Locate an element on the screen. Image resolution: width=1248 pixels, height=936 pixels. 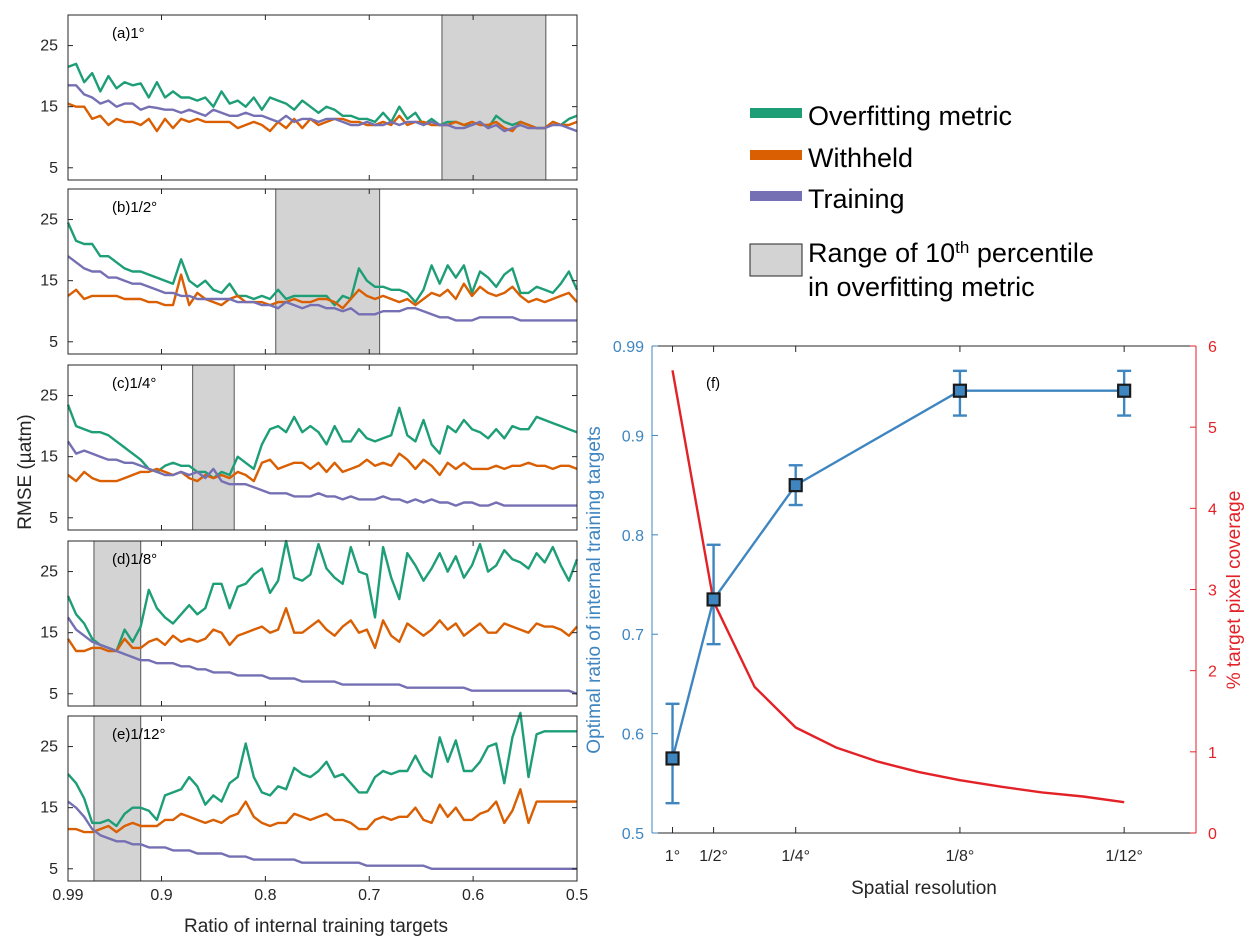
panel-3: 5 15 25 (c)1/4° is located at coordinates (309, 447).